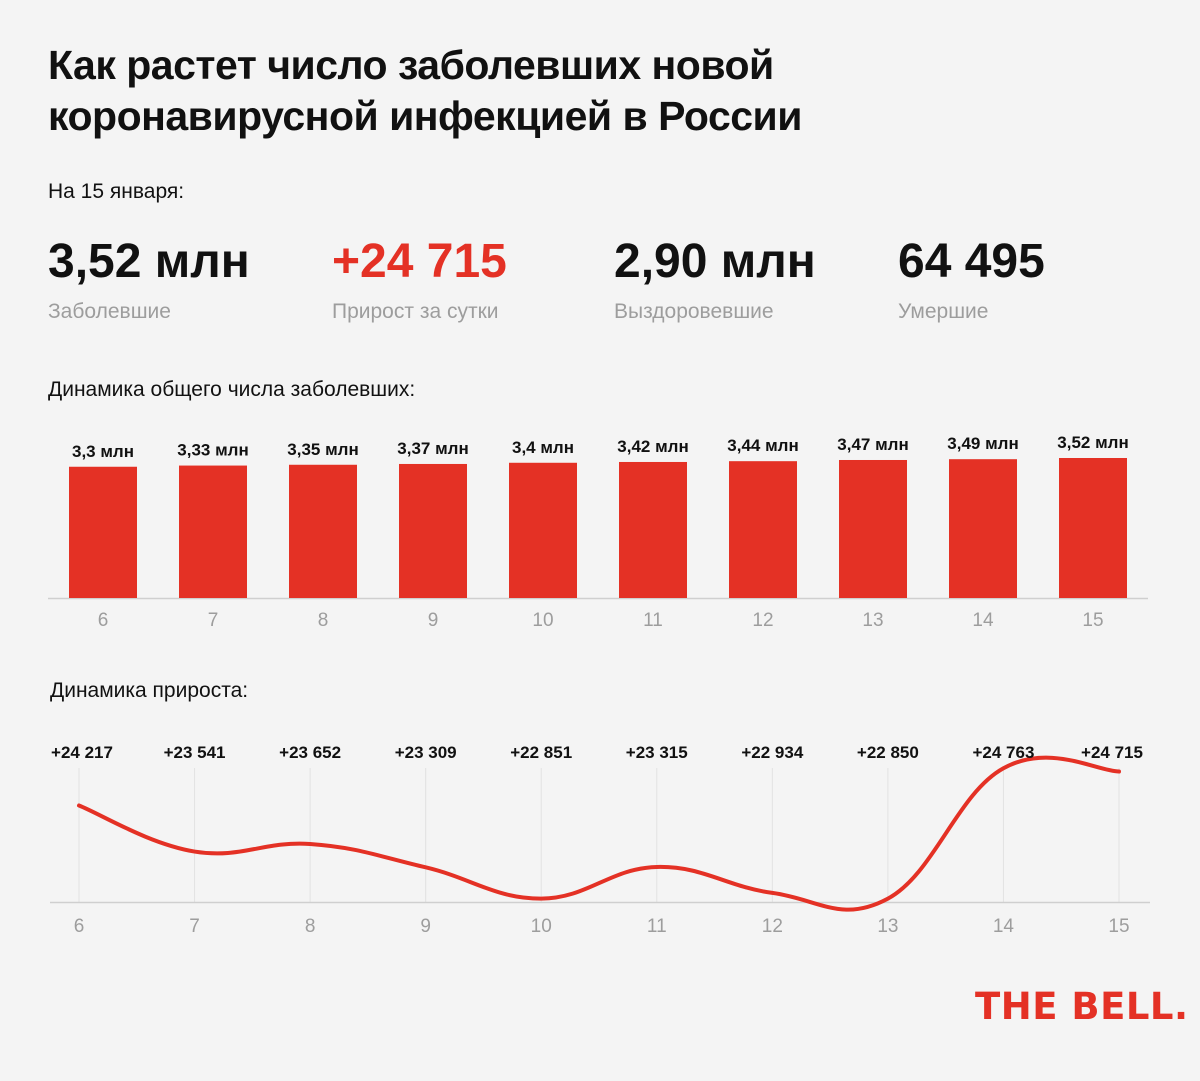  Describe the element at coordinates (762, 620) in the screenshot. I see `bar-tick-label: 12` at that location.